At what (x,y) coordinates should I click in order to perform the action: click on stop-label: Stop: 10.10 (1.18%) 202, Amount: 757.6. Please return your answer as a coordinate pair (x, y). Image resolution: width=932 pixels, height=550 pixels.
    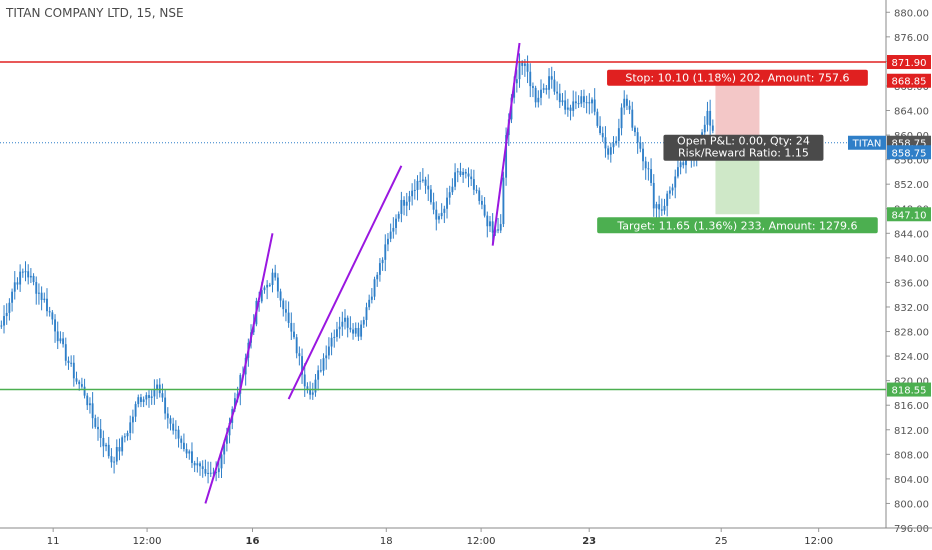
    Looking at the image, I should click on (737, 78).